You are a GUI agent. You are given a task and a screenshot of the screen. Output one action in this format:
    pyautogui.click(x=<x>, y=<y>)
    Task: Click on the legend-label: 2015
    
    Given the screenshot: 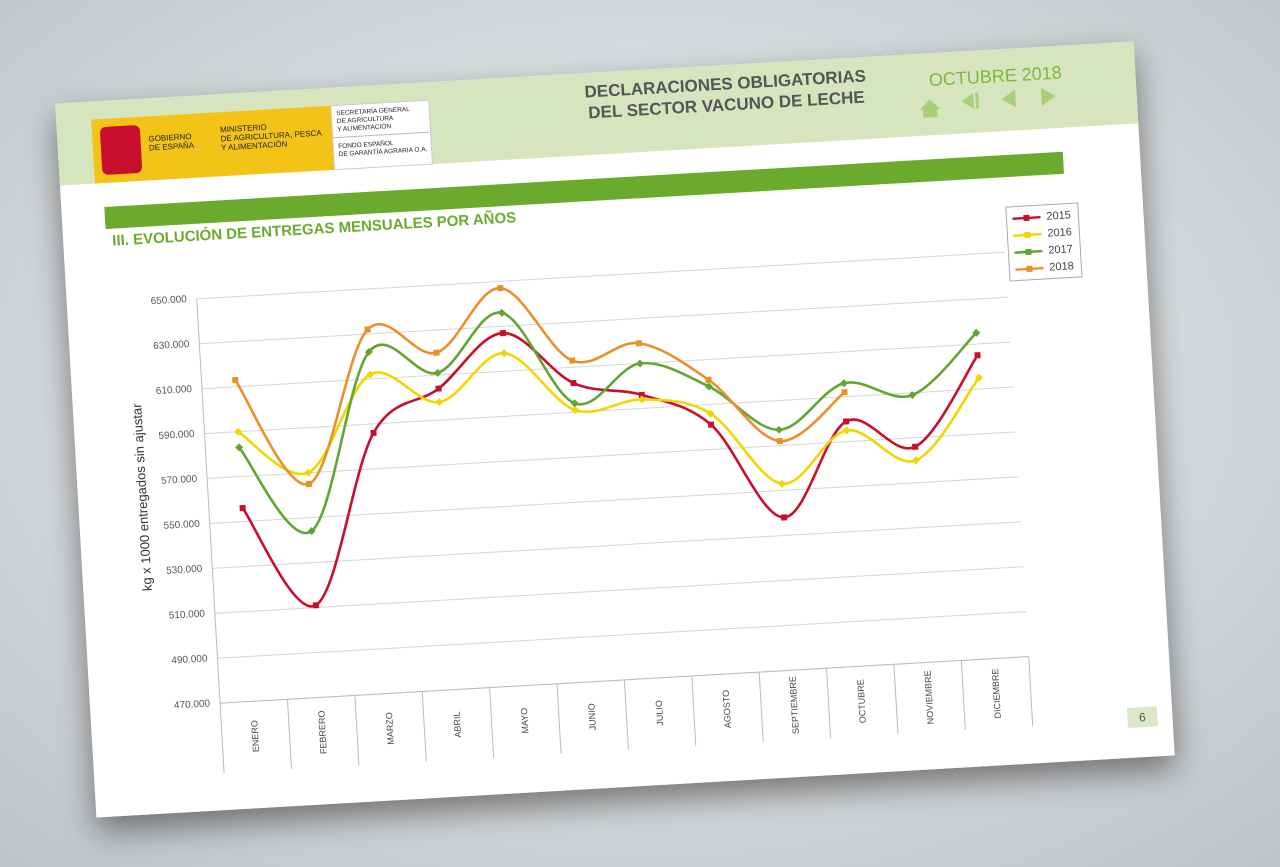 What is the action you would take?
    pyautogui.click(x=1058, y=215)
    